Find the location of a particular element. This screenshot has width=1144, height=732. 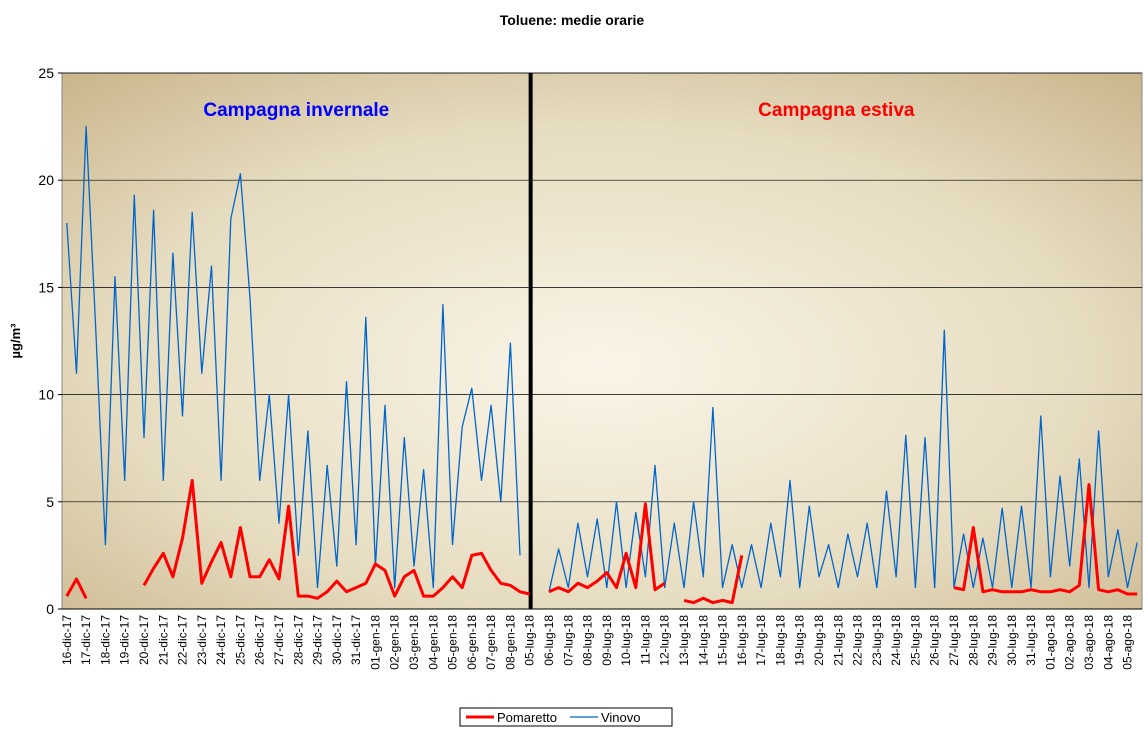

x-tick-label: 28-dic-17 is located at coordinates (298, 640).